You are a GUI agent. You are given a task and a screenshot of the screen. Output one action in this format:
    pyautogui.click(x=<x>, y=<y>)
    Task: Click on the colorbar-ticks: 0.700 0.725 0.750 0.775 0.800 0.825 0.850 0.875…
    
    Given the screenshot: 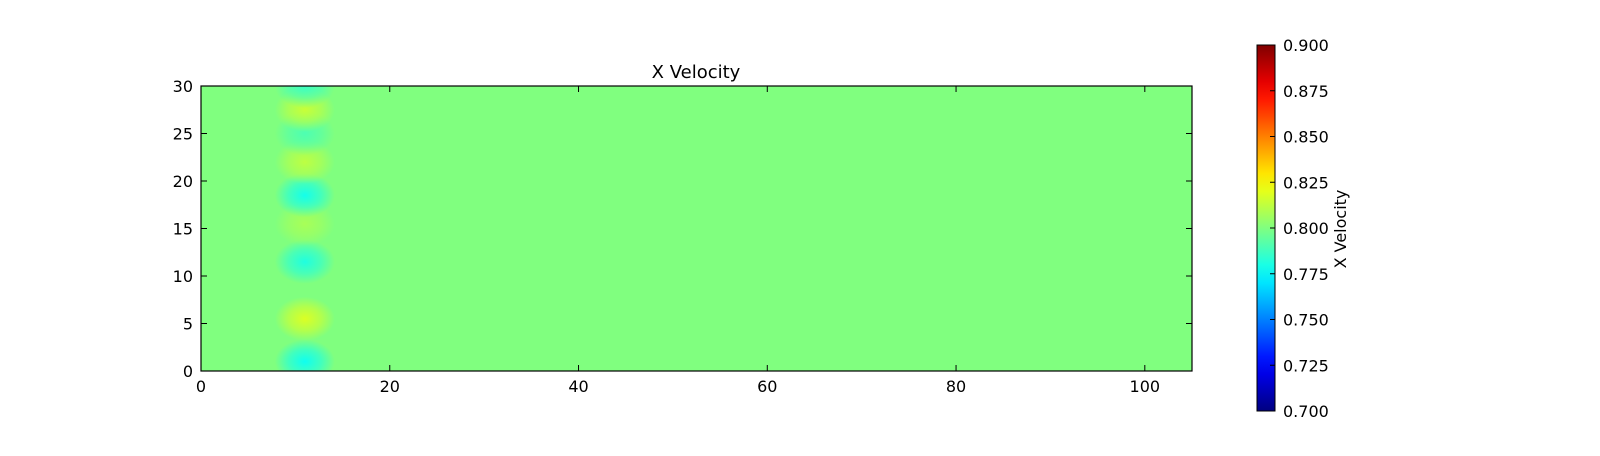 What is the action you would take?
    pyautogui.click(x=1299, y=228)
    